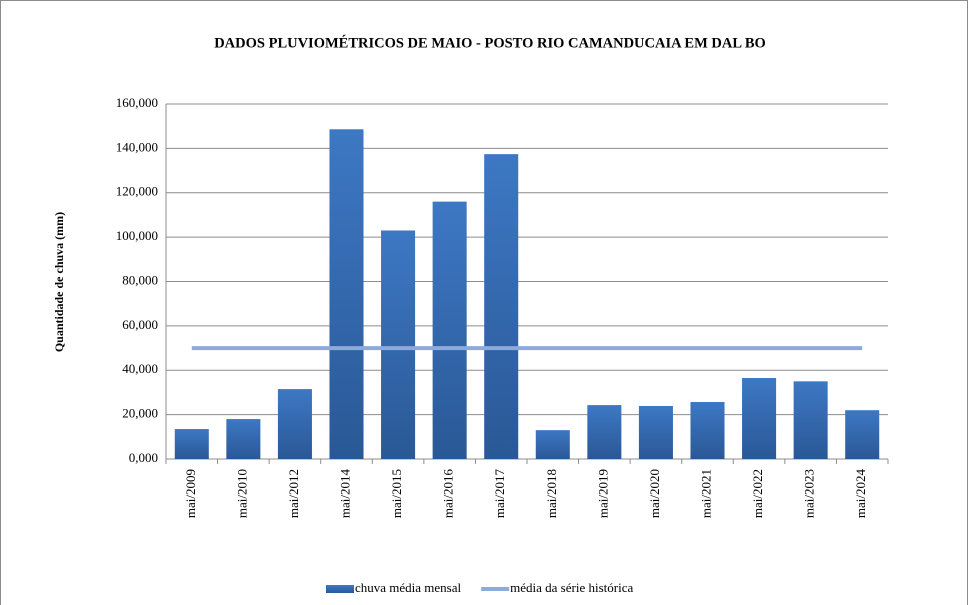  I want to click on y-axis-label: Quantidade de chuva (mm), so click(59, 282).